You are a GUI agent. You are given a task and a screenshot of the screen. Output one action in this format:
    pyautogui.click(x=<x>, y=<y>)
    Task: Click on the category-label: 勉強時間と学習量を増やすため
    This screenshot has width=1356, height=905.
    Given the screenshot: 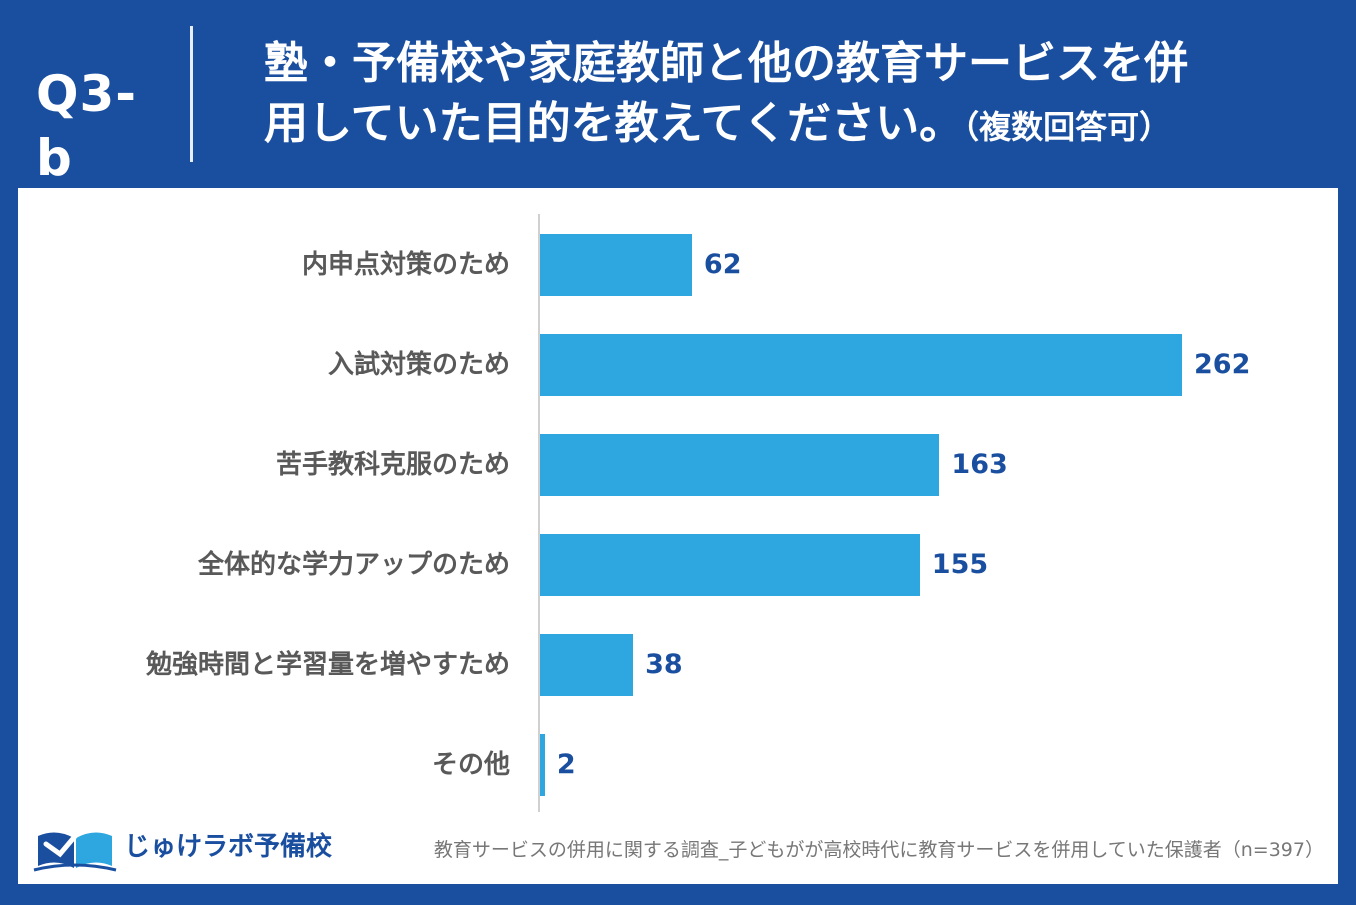 What is the action you would take?
    pyautogui.click(x=327, y=665)
    